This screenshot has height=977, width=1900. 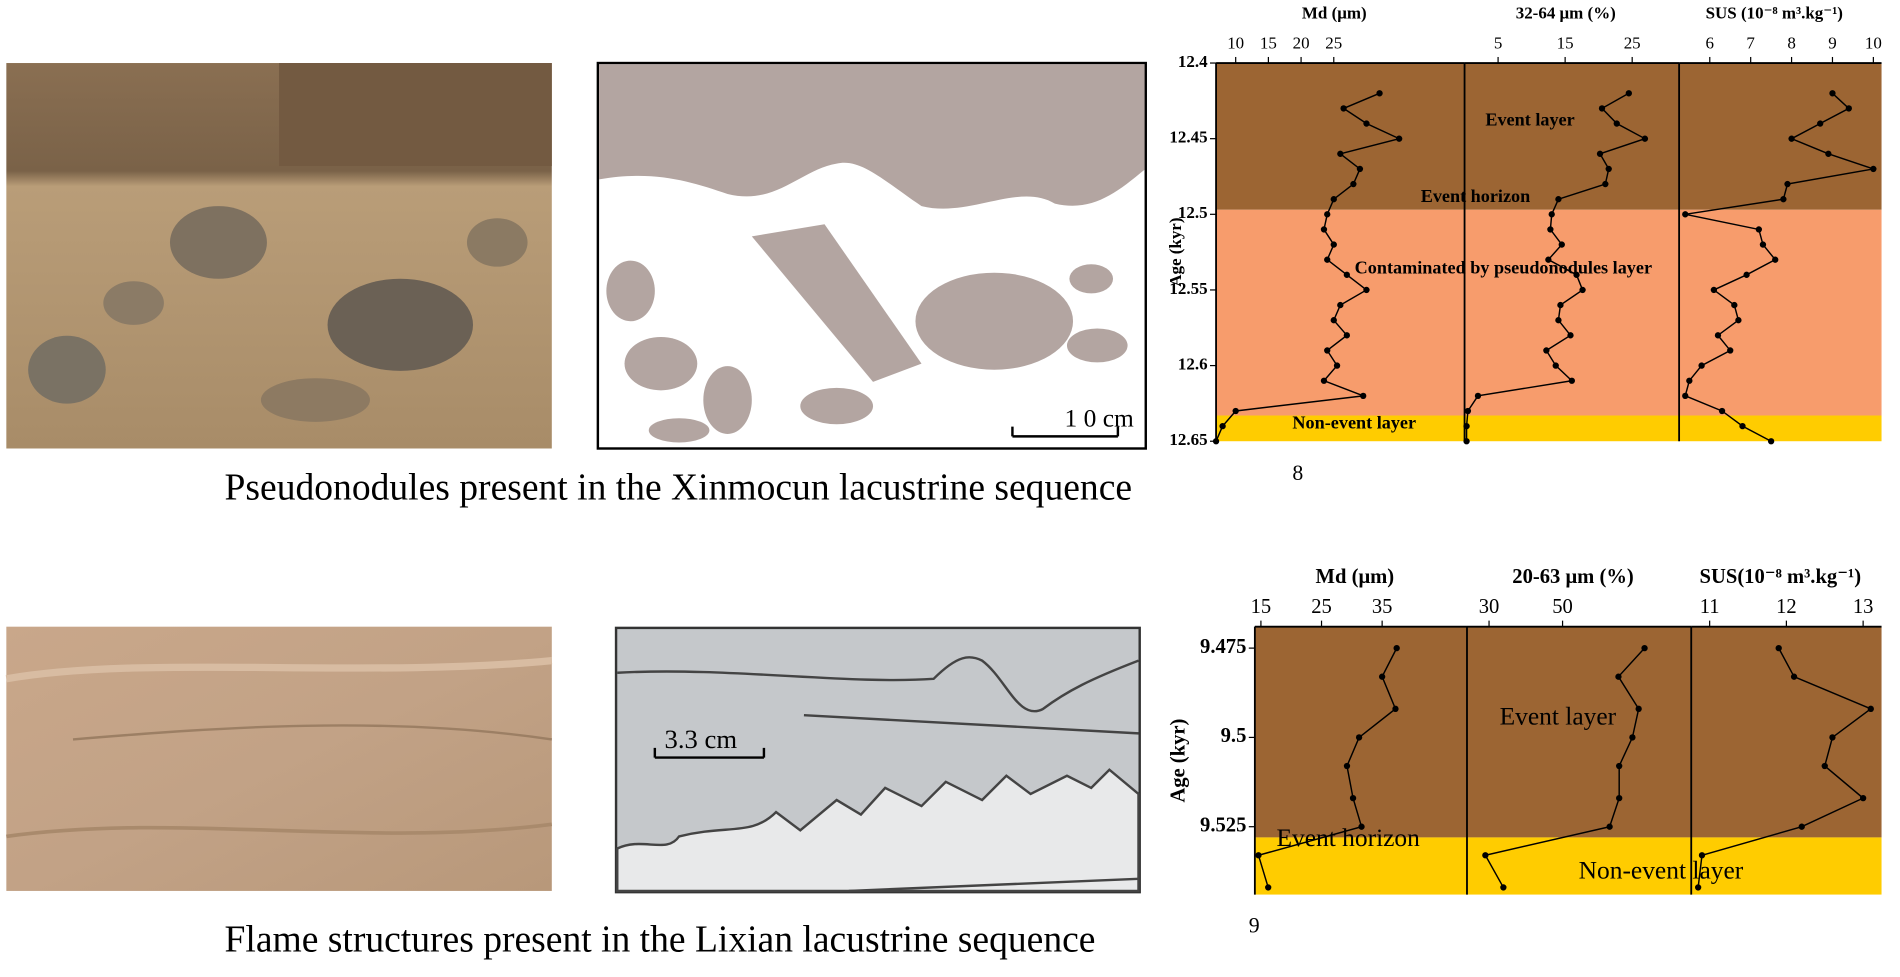 What do you see at coordinates (1786, 607) in the screenshot?
I see `x-tick-label: 12` at bounding box center [1786, 607].